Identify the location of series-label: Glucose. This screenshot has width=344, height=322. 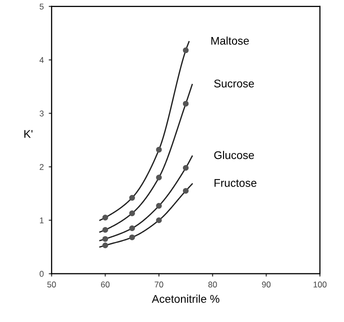
(234, 155).